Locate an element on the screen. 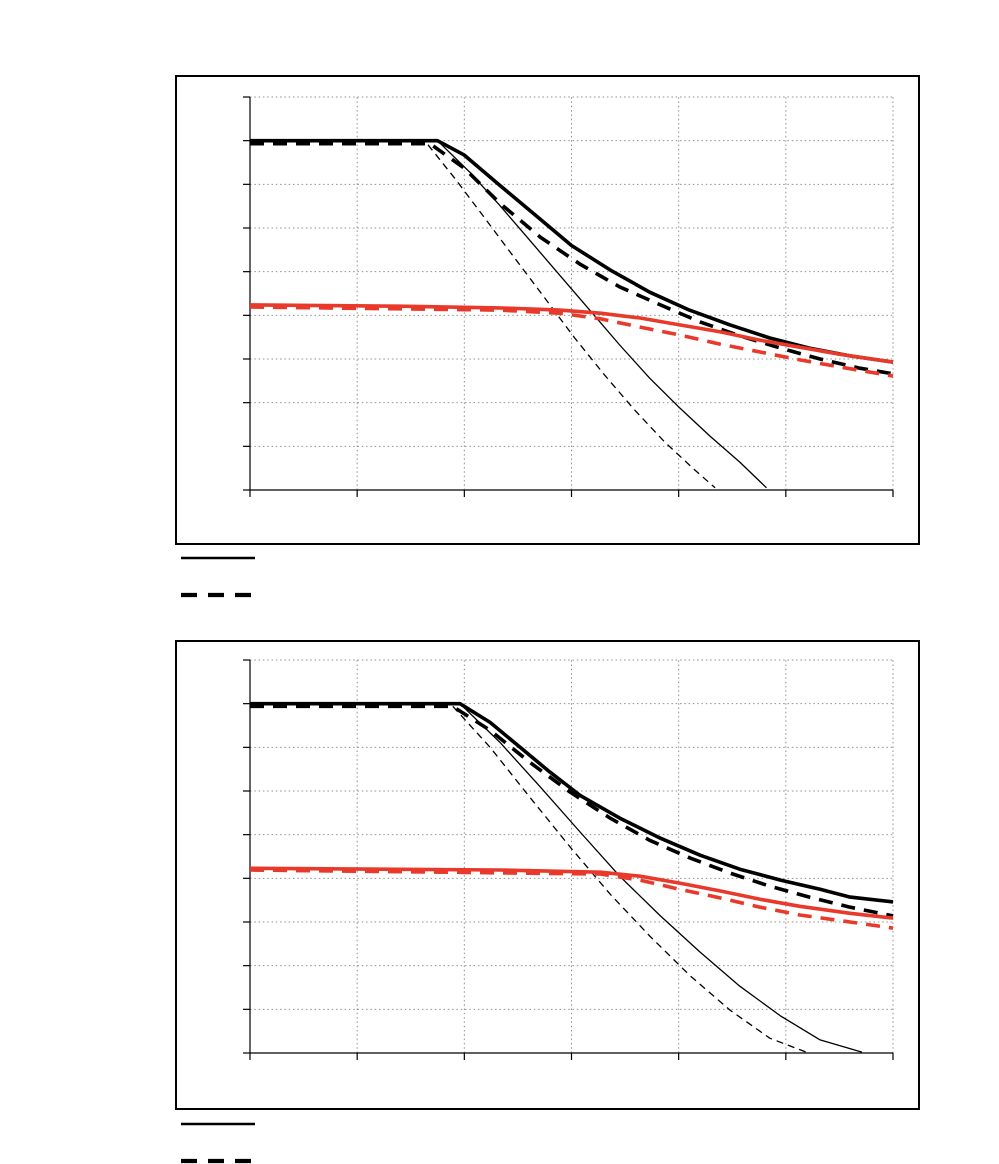  chart-1-legend is located at coordinates (224, 581).